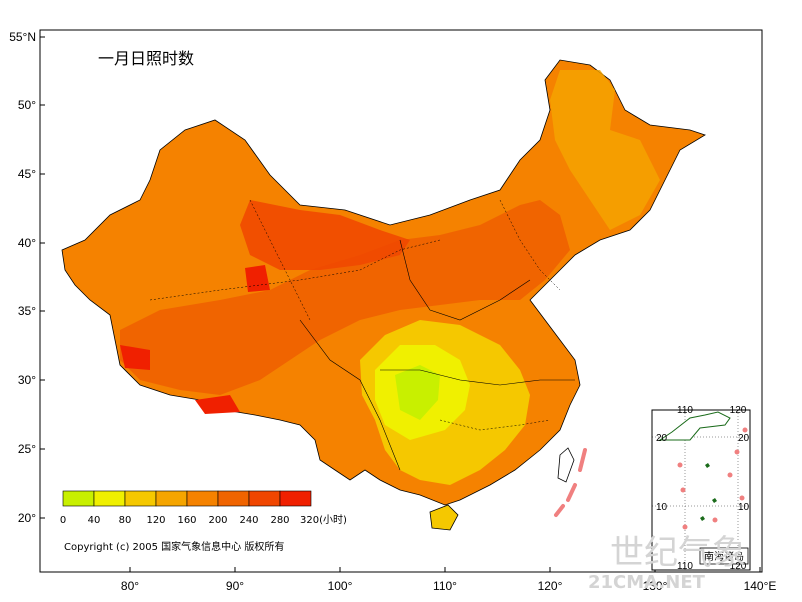 This screenshot has width=802, height=602. Describe the element at coordinates (27, 518) in the screenshot. I see `y-tick-20: 20°` at that location.